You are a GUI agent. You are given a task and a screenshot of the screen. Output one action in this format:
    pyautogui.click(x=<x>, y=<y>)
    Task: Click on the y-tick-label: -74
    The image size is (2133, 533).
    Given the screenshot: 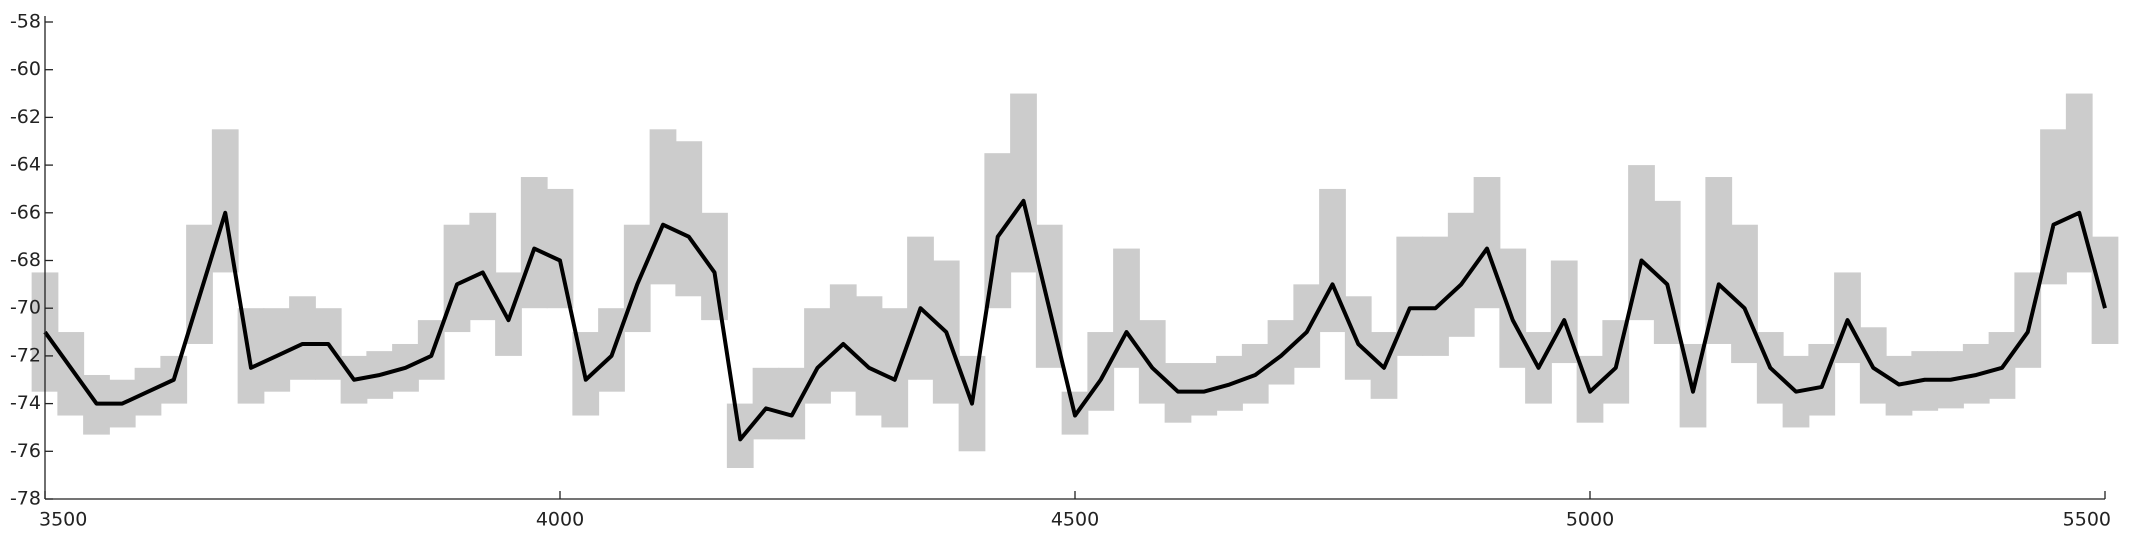 What is the action you would take?
    pyautogui.click(x=25, y=403)
    